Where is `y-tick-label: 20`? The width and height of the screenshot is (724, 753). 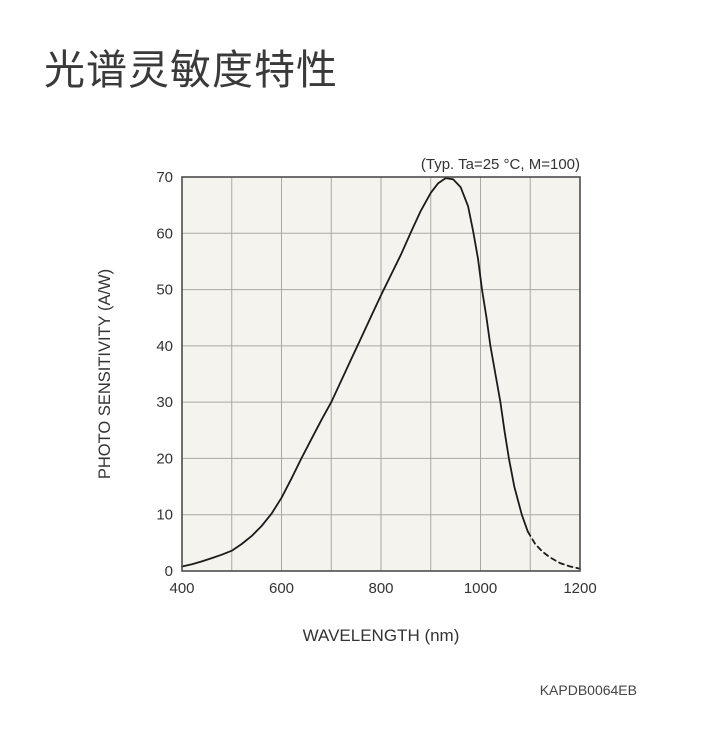 y-tick-label: 20 is located at coordinates (164, 458).